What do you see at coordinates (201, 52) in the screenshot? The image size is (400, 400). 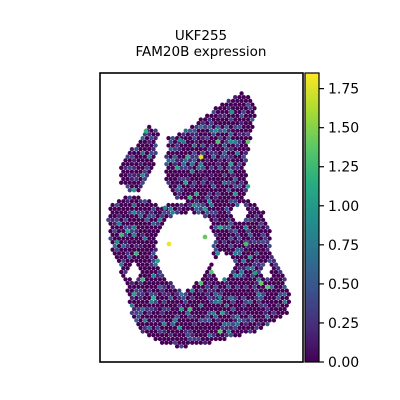 I see `chart-subtitle: FAM20B expression` at bounding box center [201, 52].